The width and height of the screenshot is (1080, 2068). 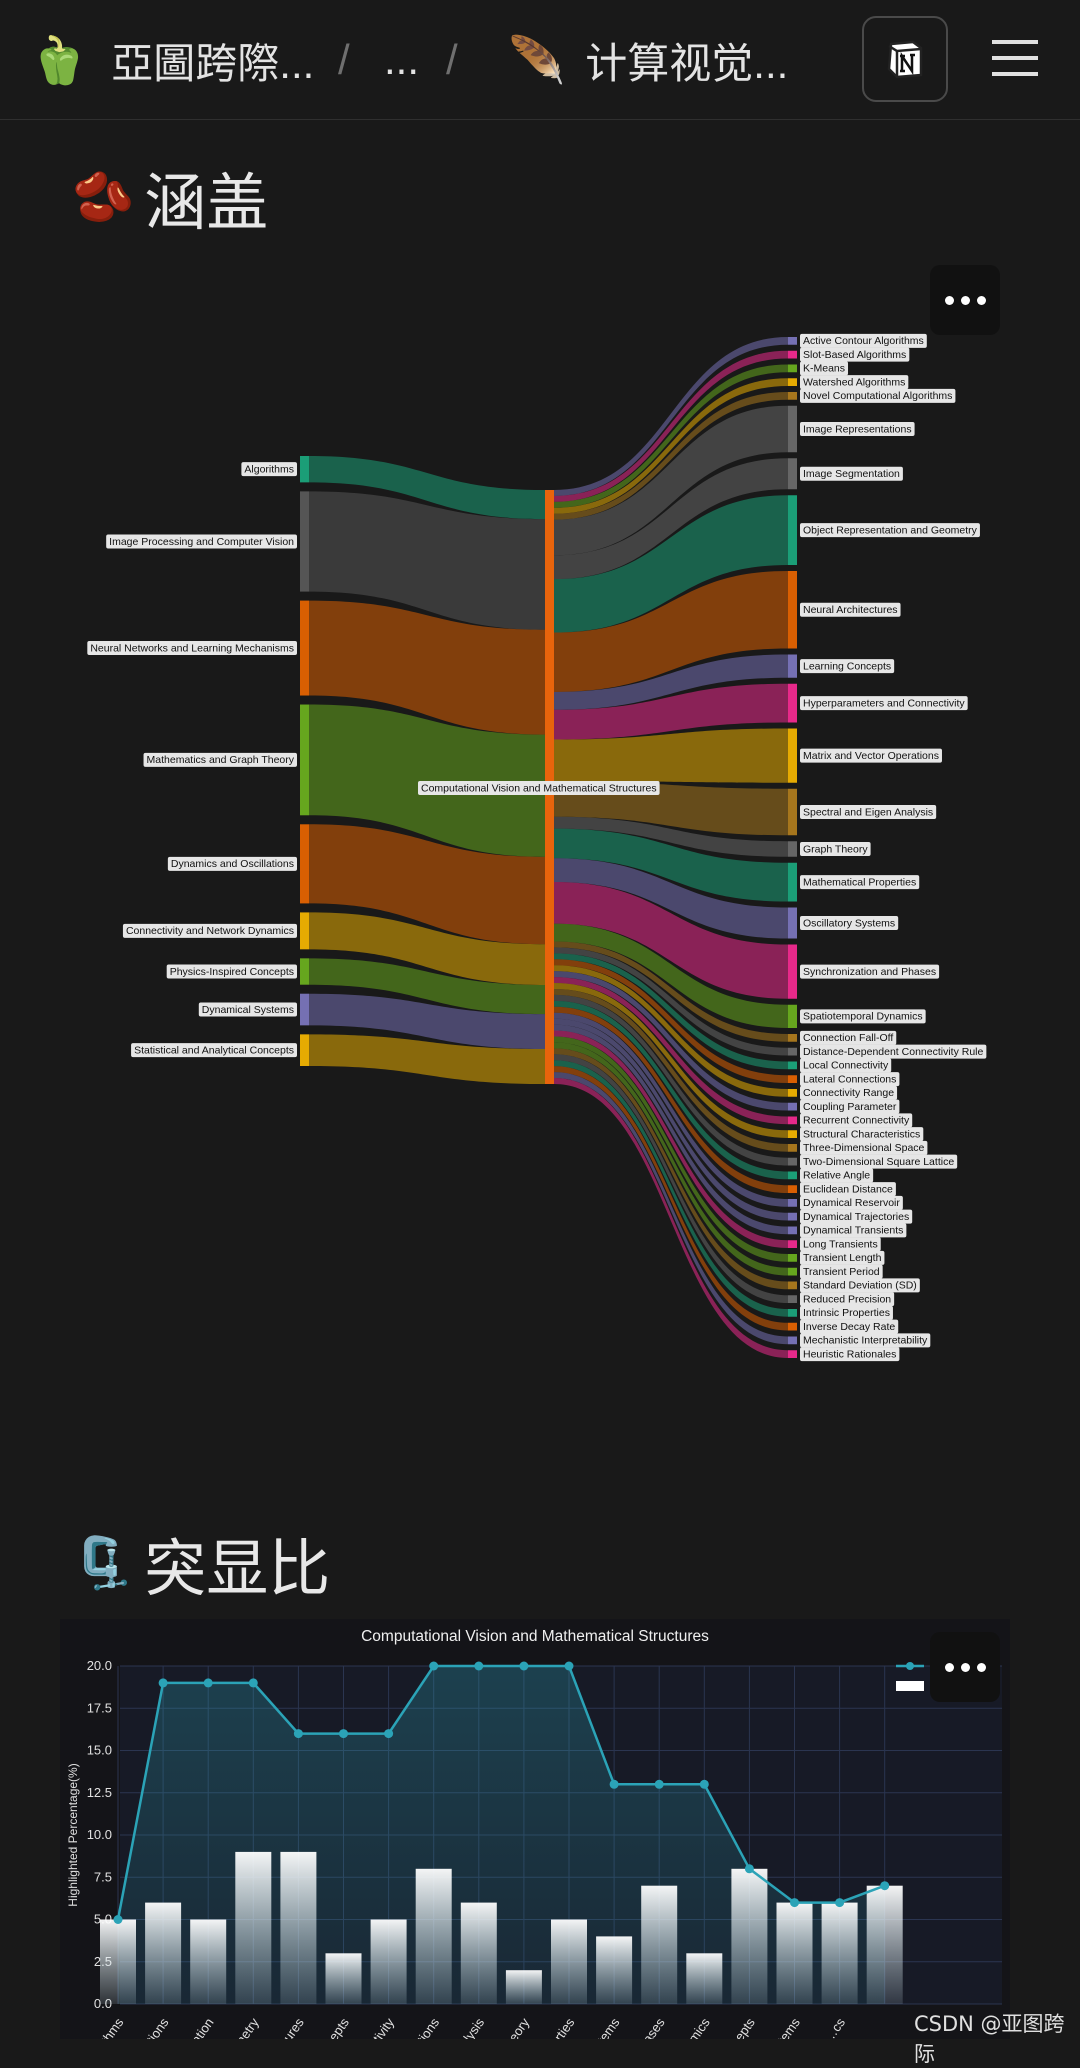 I want to click on svg-text: Relative Angle, so click(x=836, y=1176).